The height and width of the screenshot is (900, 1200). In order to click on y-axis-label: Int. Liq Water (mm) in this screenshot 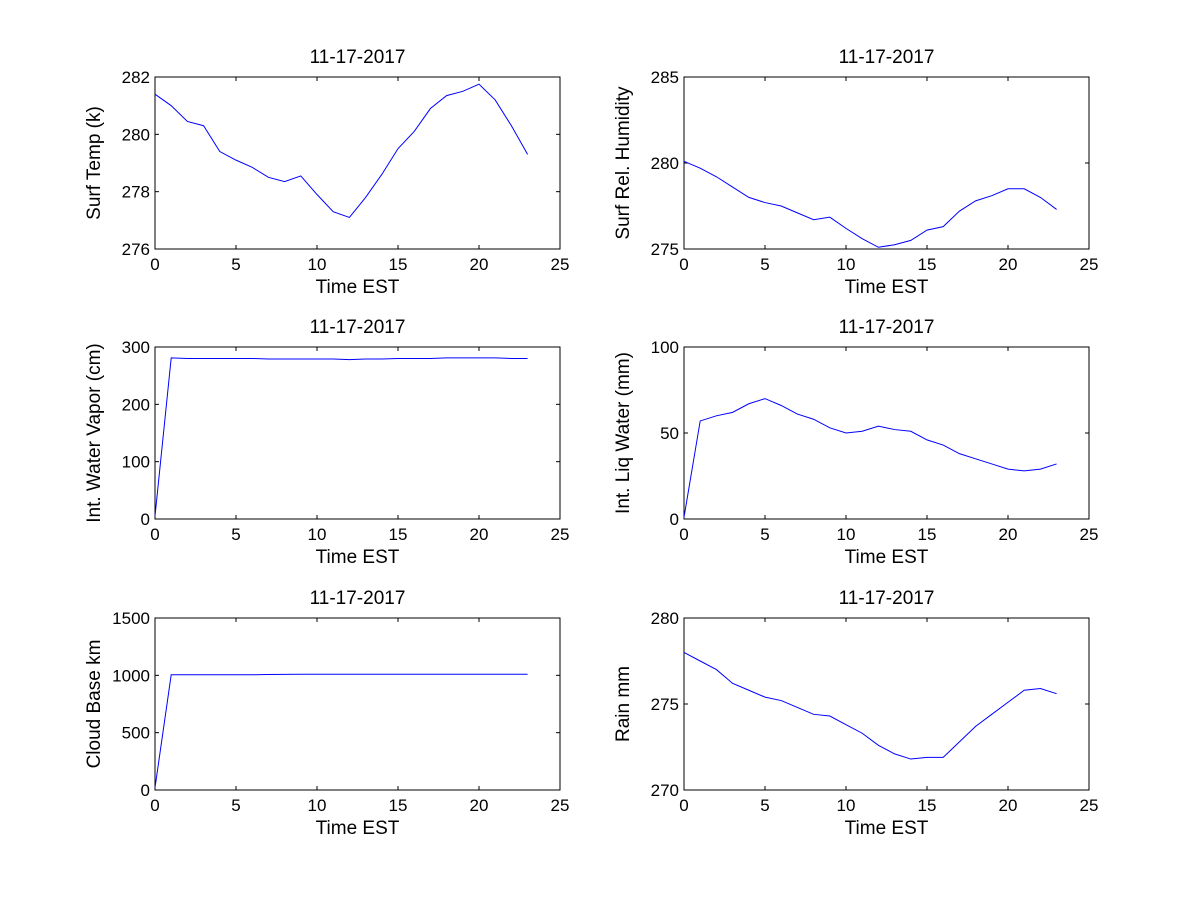, I will do `click(623, 433)`.